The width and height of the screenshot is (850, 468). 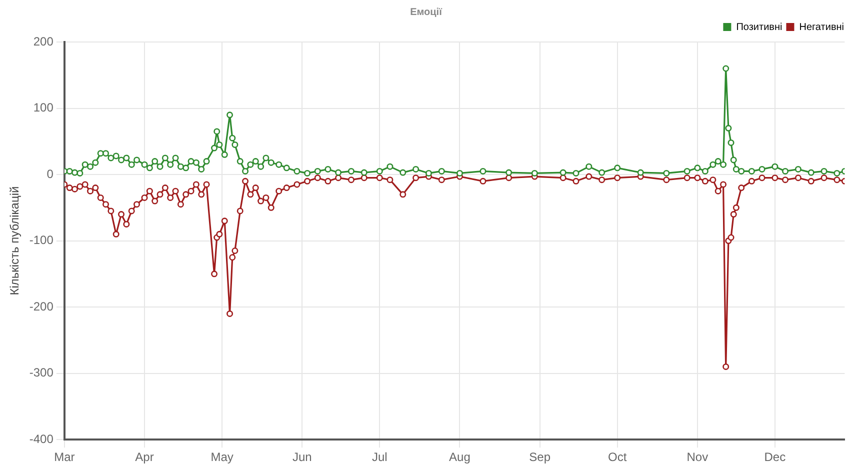 I want to click on x-tick-label: Jul, so click(x=380, y=457).